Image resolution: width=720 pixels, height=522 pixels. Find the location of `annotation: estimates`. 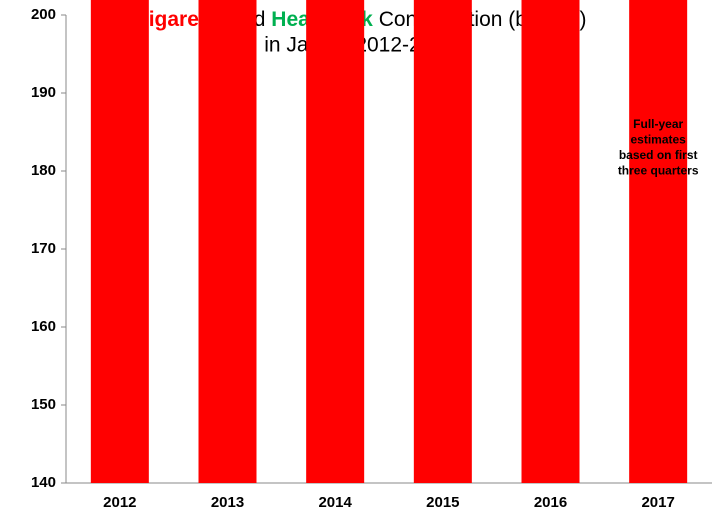

annotation: estimates is located at coordinates (658, 140).